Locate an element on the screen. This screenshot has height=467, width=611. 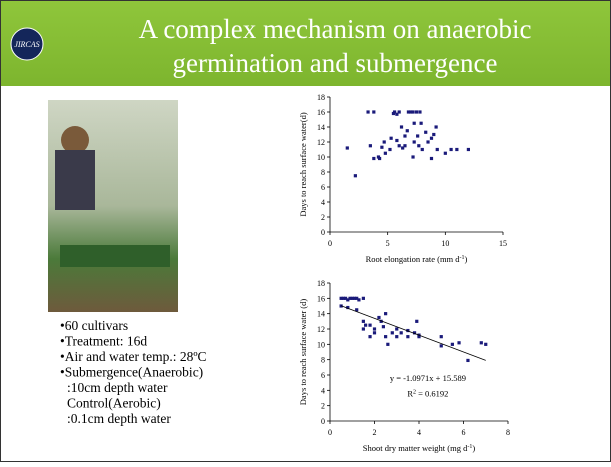
bullet-text: Control(Aerobic) is located at coordinates (114, 403).